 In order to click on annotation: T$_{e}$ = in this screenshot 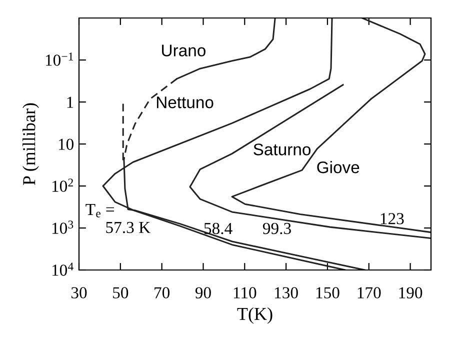, I will do `click(100, 211)`.